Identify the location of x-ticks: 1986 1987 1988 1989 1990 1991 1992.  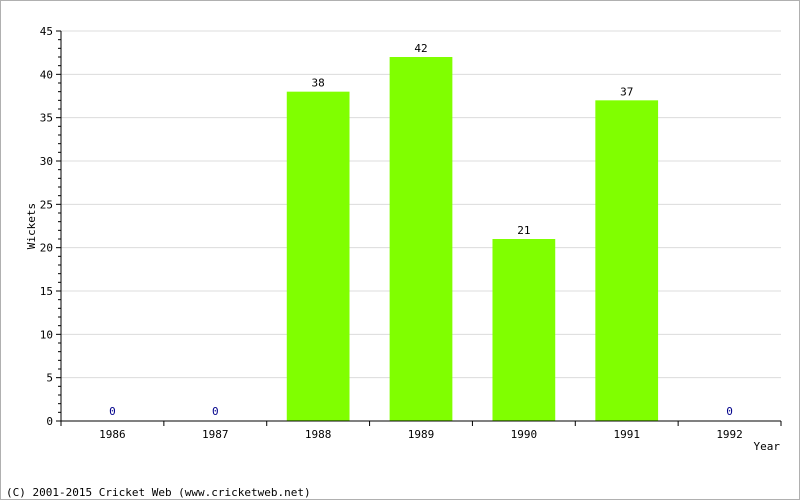
(421, 431).